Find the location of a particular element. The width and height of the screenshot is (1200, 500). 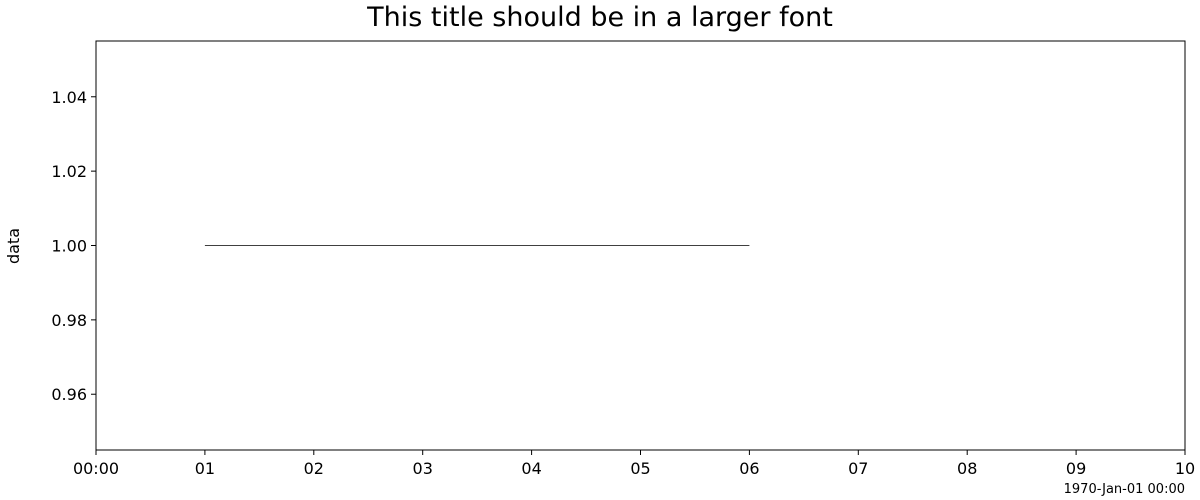

x-tick-label: 08 is located at coordinates (967, 468).